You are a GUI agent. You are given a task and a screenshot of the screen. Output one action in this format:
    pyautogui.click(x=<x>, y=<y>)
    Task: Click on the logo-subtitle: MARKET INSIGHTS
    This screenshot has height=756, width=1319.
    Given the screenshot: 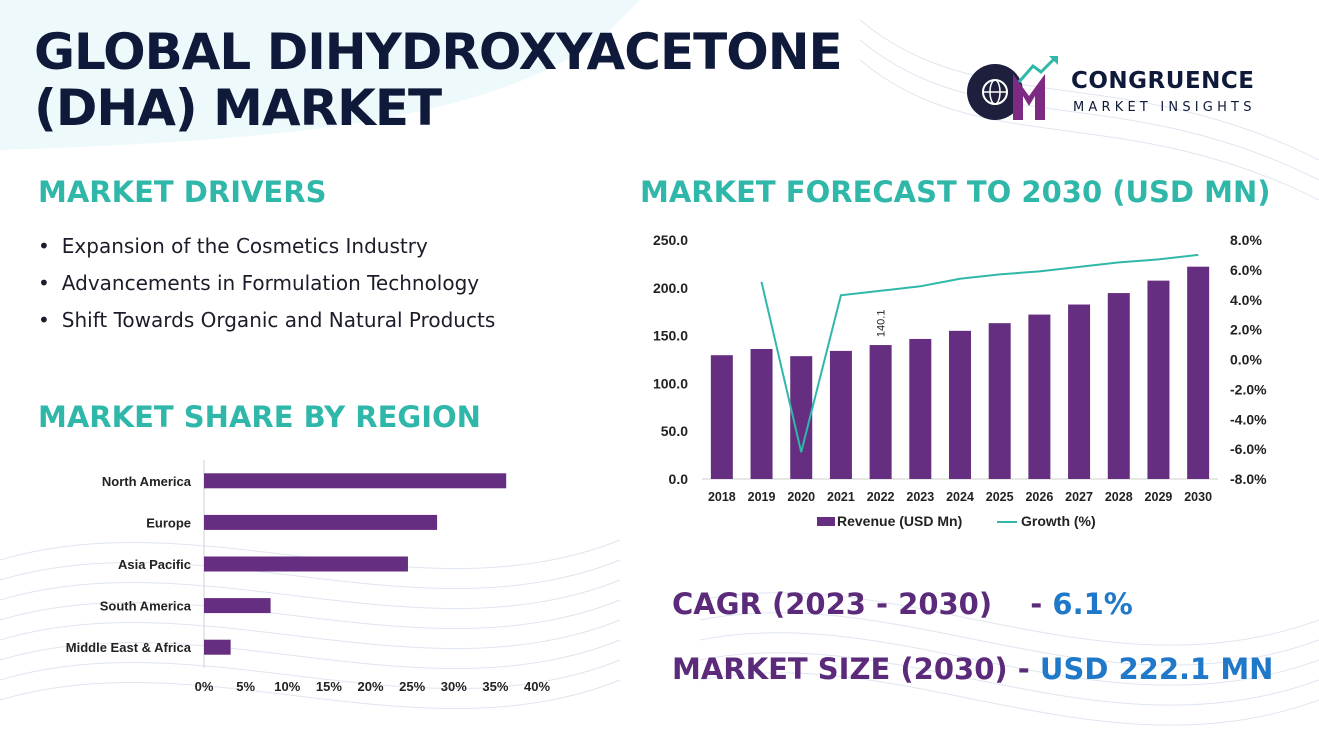 What is the action you would take?
    pyautogui.click(x=1164, y=107)
    